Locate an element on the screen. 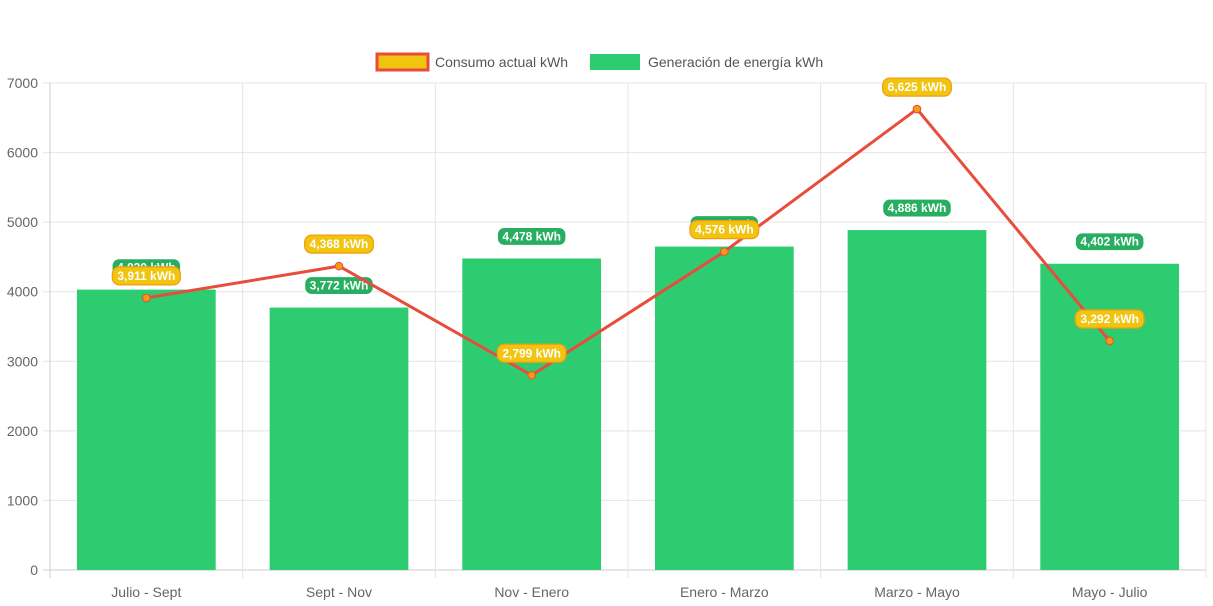 The width and height of the screenshot is (1213, 606). legend-swatch-consumo is located at coordinates (402, 62).